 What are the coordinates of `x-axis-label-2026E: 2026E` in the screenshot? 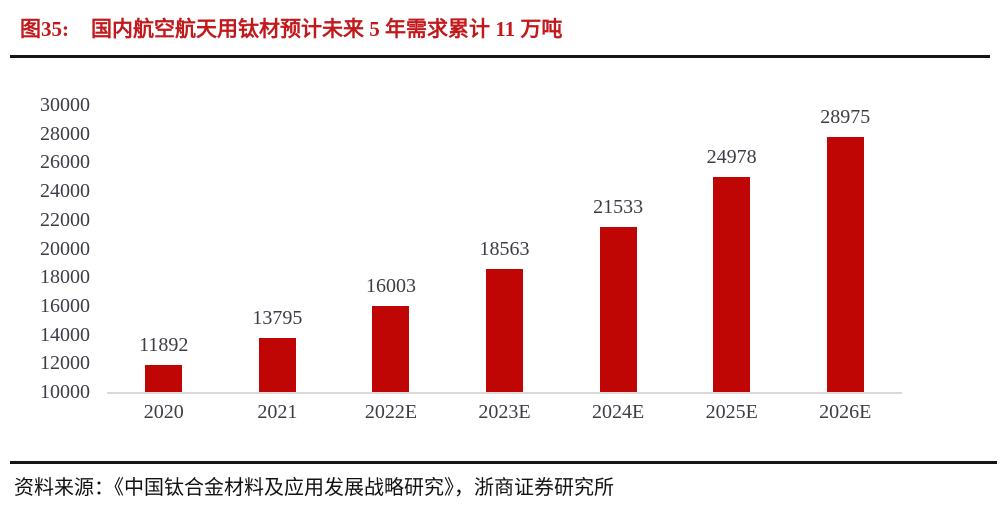 It's located at (845, 412).